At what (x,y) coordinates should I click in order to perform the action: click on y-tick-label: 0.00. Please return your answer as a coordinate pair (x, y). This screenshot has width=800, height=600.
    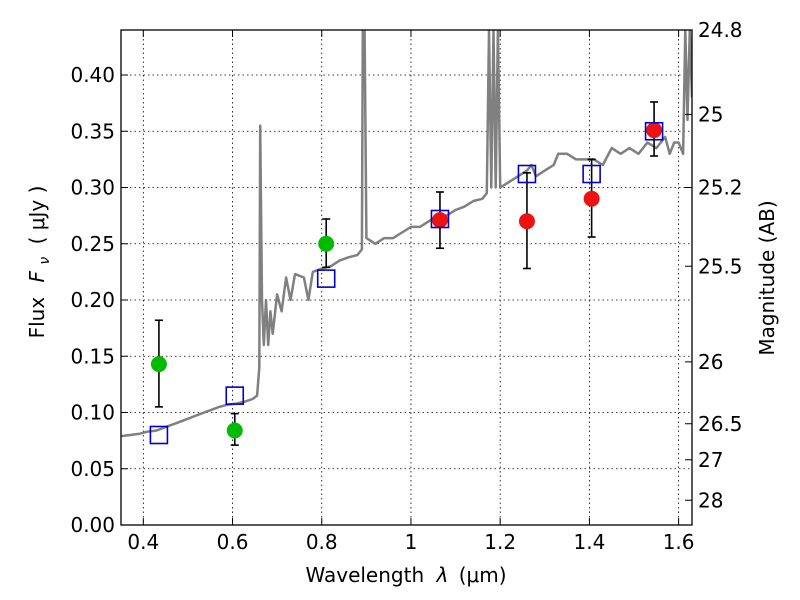
    Looking at the image, I should click on (92, 525).